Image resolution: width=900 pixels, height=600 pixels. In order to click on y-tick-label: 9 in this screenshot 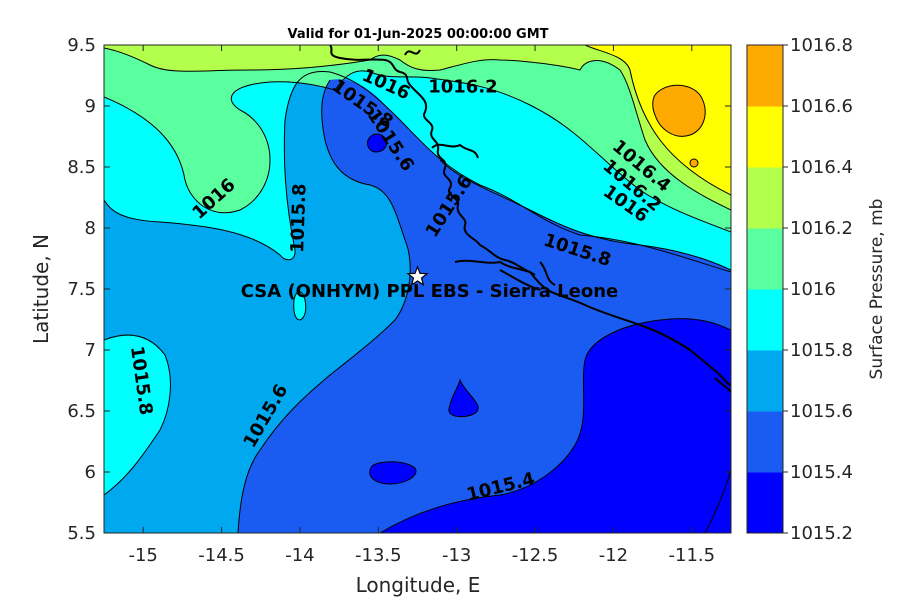, I will do `click(90, 106)`.